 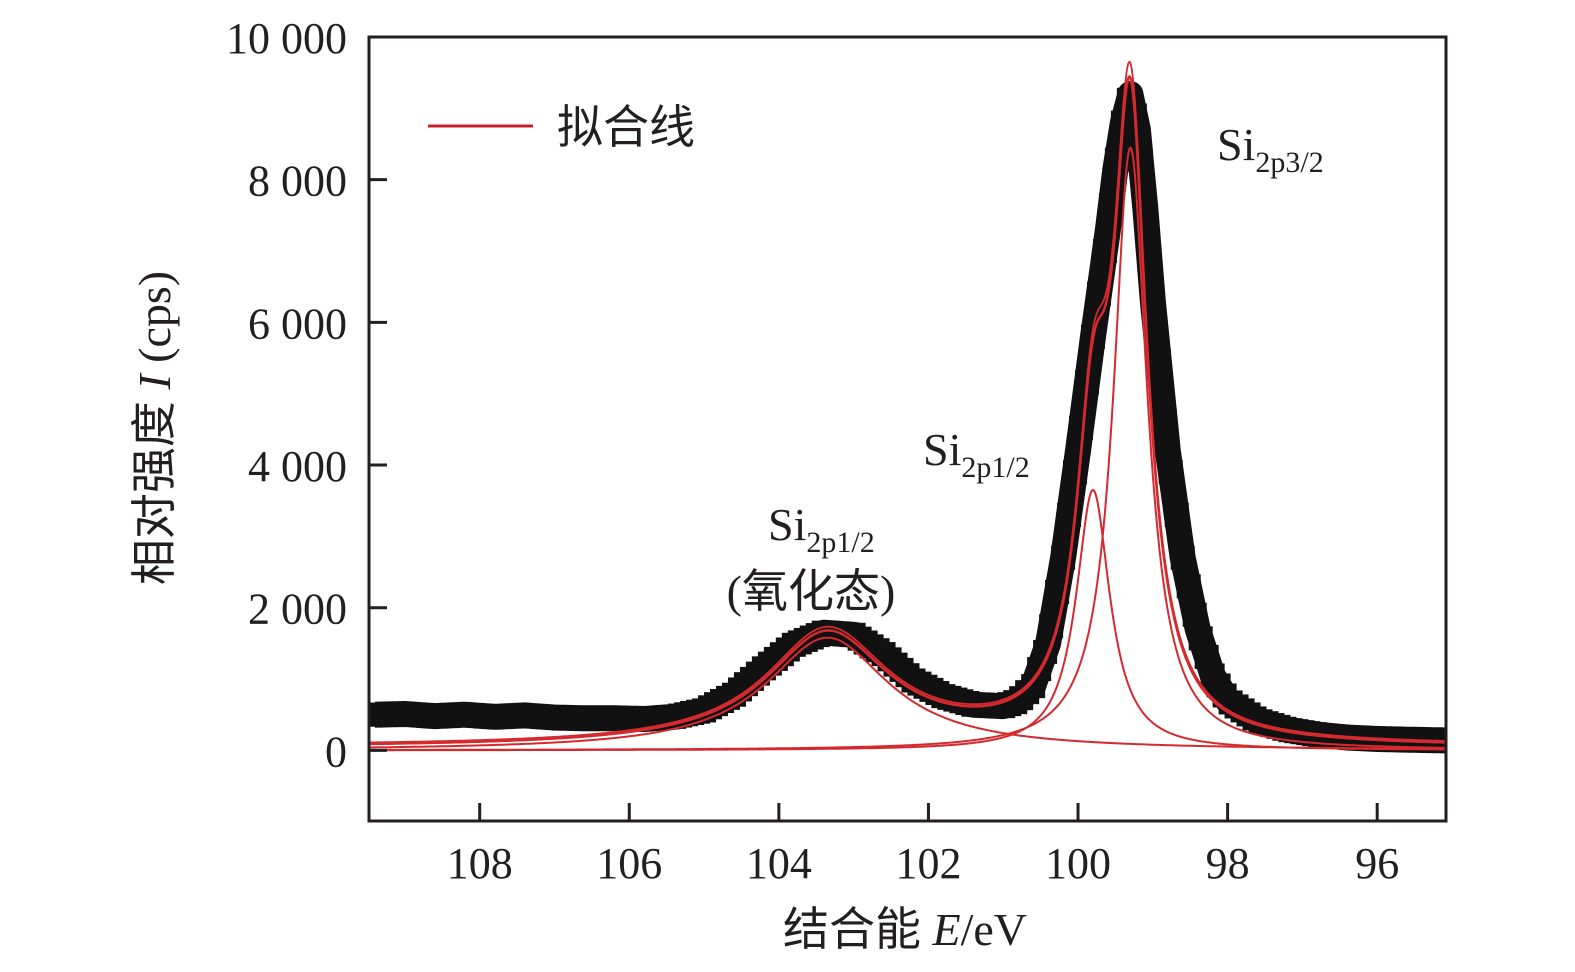 I want to click on y-tick-label: 4 000, so click(x=297, y=466).